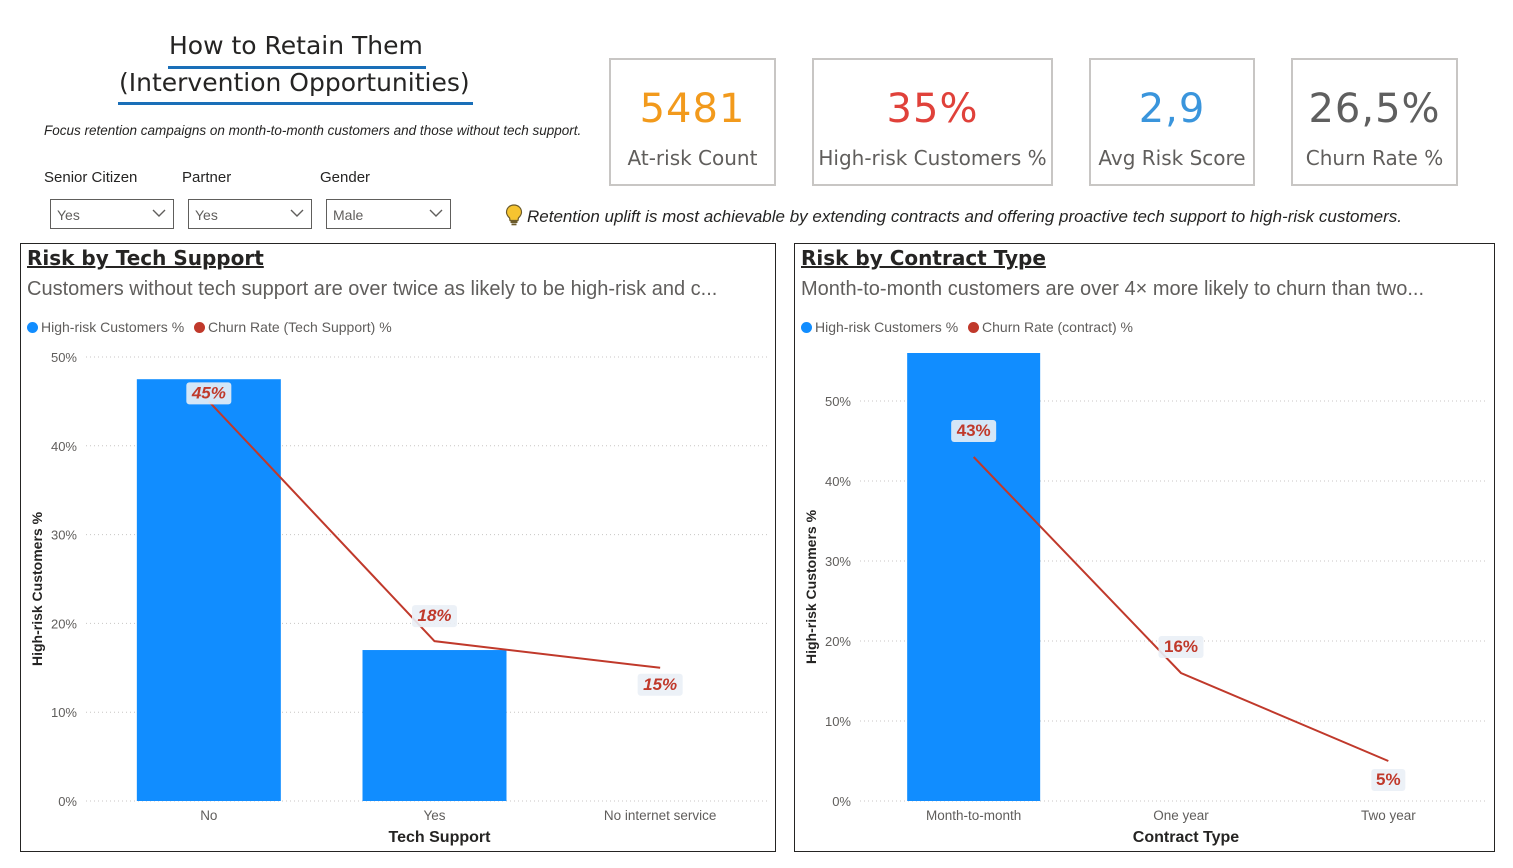 The image size is (1513, 868). What do you see at coordinates (300, 327) in the screenshot?
I see `legend-label: Churn Rate (Tech Support) %` at bounding box center [300, 327].